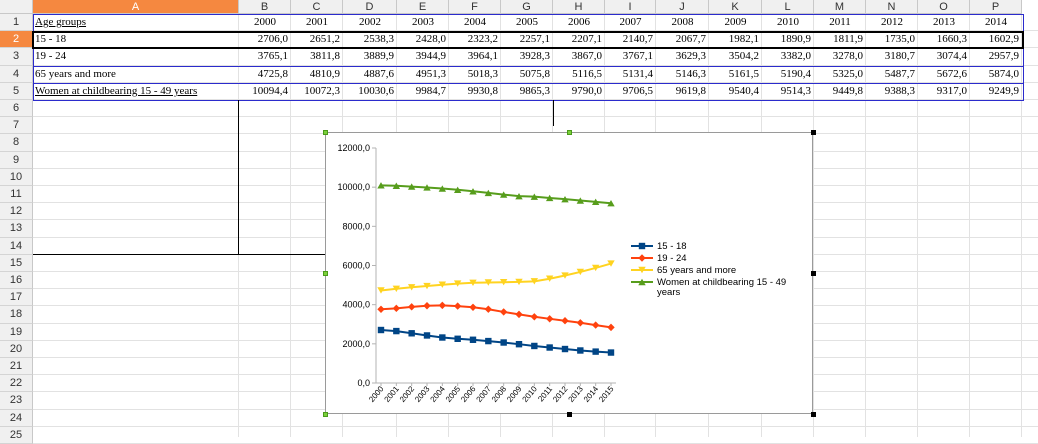 This screenshot has width=1038, height=444. What do you see at coordinates (587, 73) in the screenshot?
I see `cell-value: 5116,5` at bounding box center [587, 73].